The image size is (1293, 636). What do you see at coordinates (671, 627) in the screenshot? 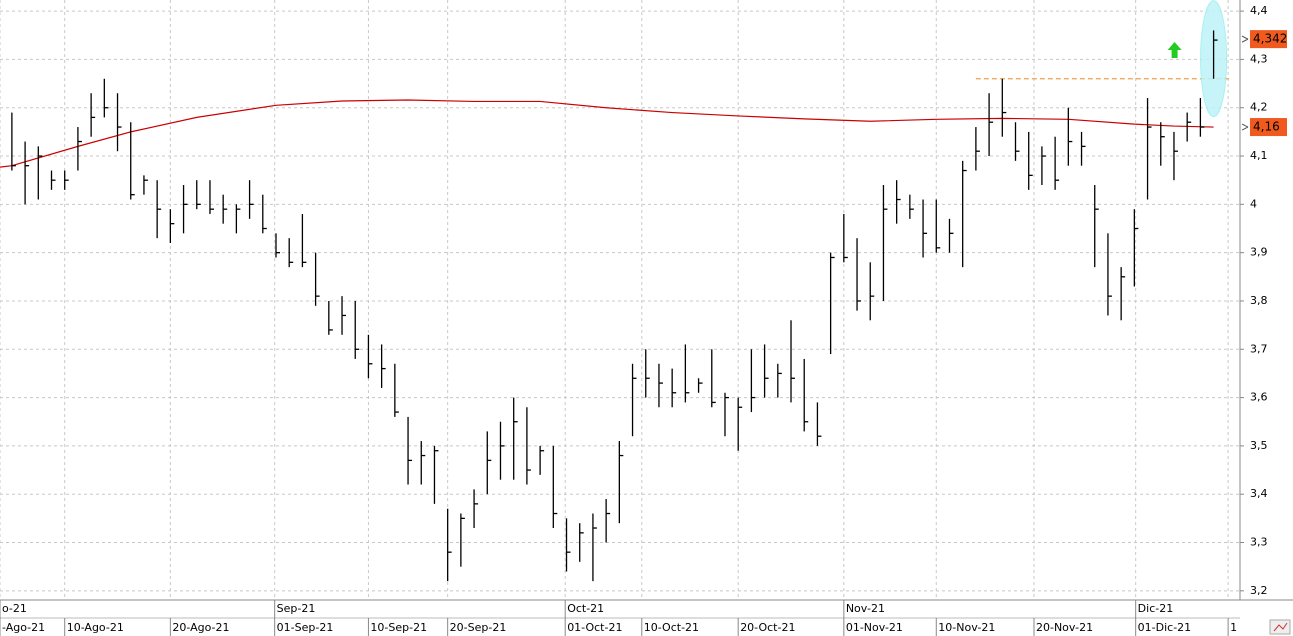
I see `x-tick-label: 10-Oct-21` at bounding box center [671, 627].